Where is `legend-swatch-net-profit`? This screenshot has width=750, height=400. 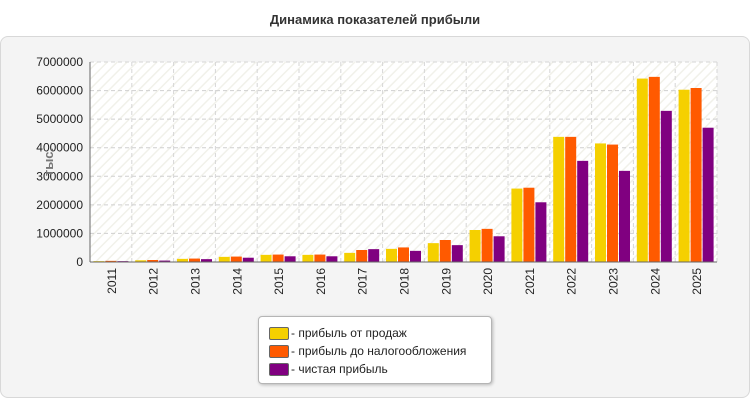
legend-swatch-net-profit is located at coordinates (279, 369).